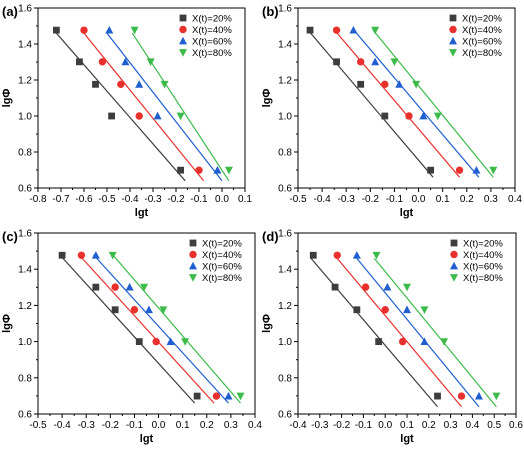  I want to click on x-tick-label: -0.4, so click(62, 425).